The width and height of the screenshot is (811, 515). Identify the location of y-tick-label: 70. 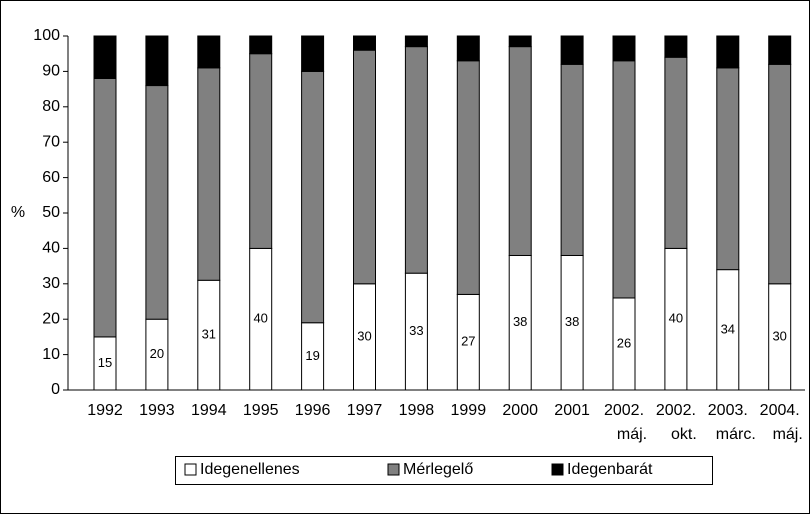
(51, 141).